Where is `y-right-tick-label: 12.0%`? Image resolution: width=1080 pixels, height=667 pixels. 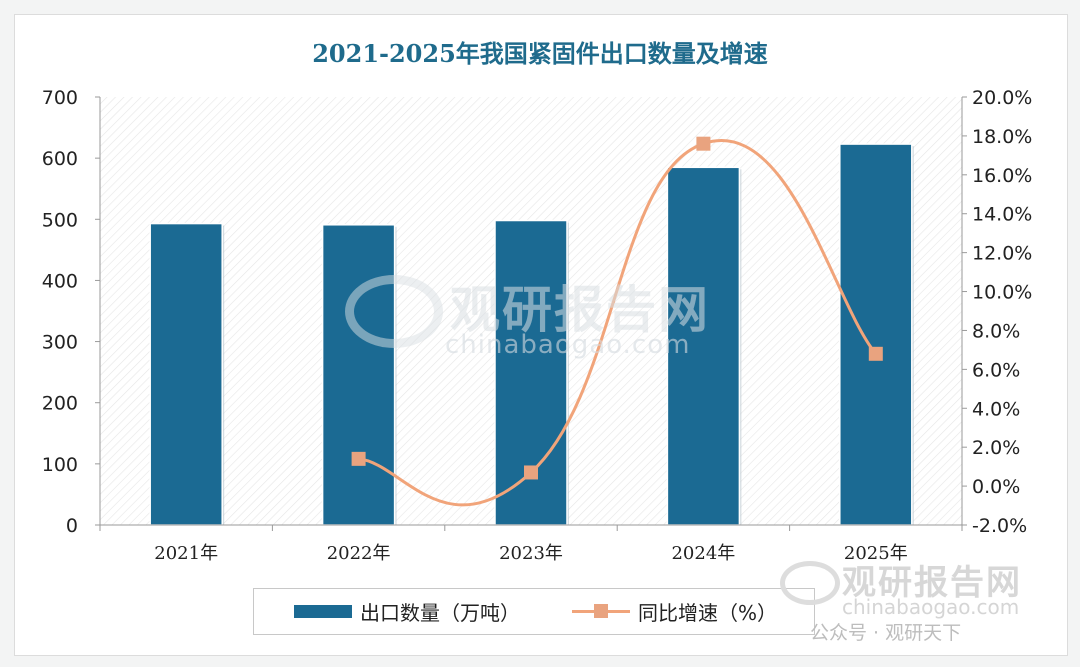
y-right-tick-label: 12.0% is located at coordinates (1002, 254).